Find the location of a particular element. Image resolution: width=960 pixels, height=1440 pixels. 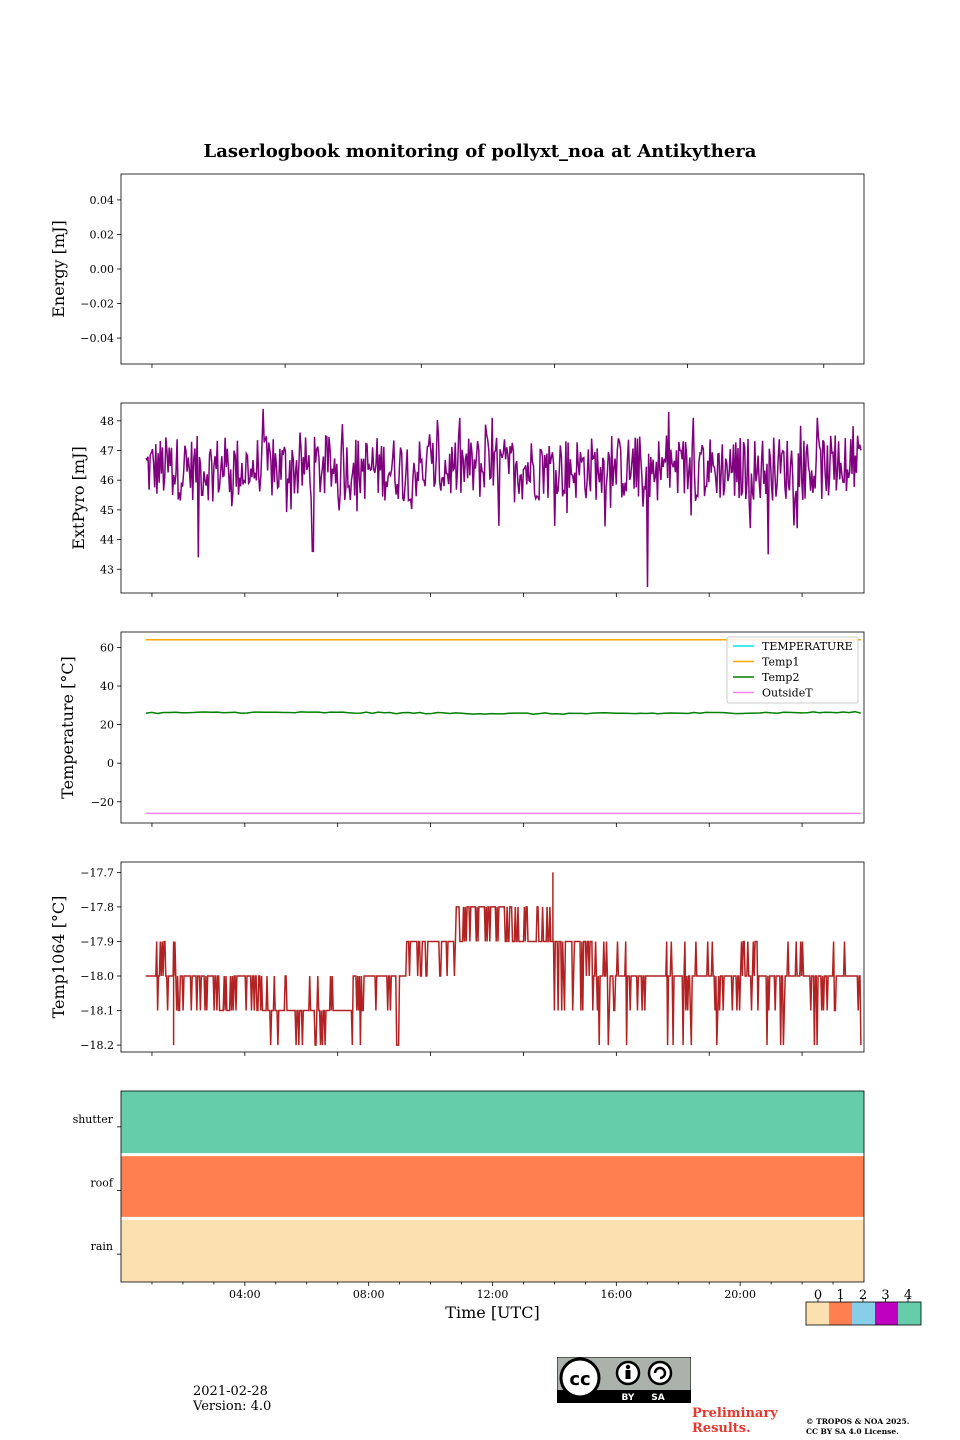

y-tick-label: −20 is located at coordinates (102, 802).